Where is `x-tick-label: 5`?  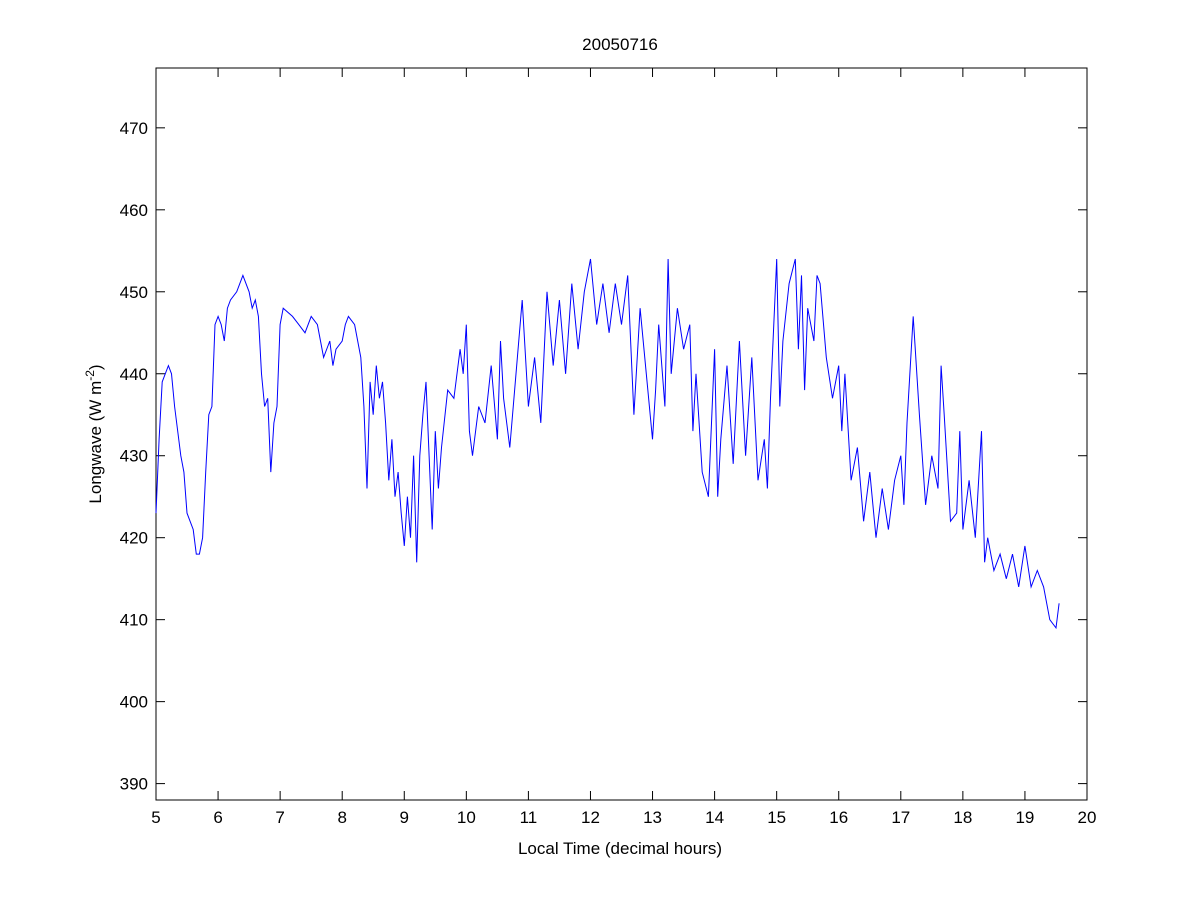
x-tick-label: 5 is located at coordinates (155, 817).